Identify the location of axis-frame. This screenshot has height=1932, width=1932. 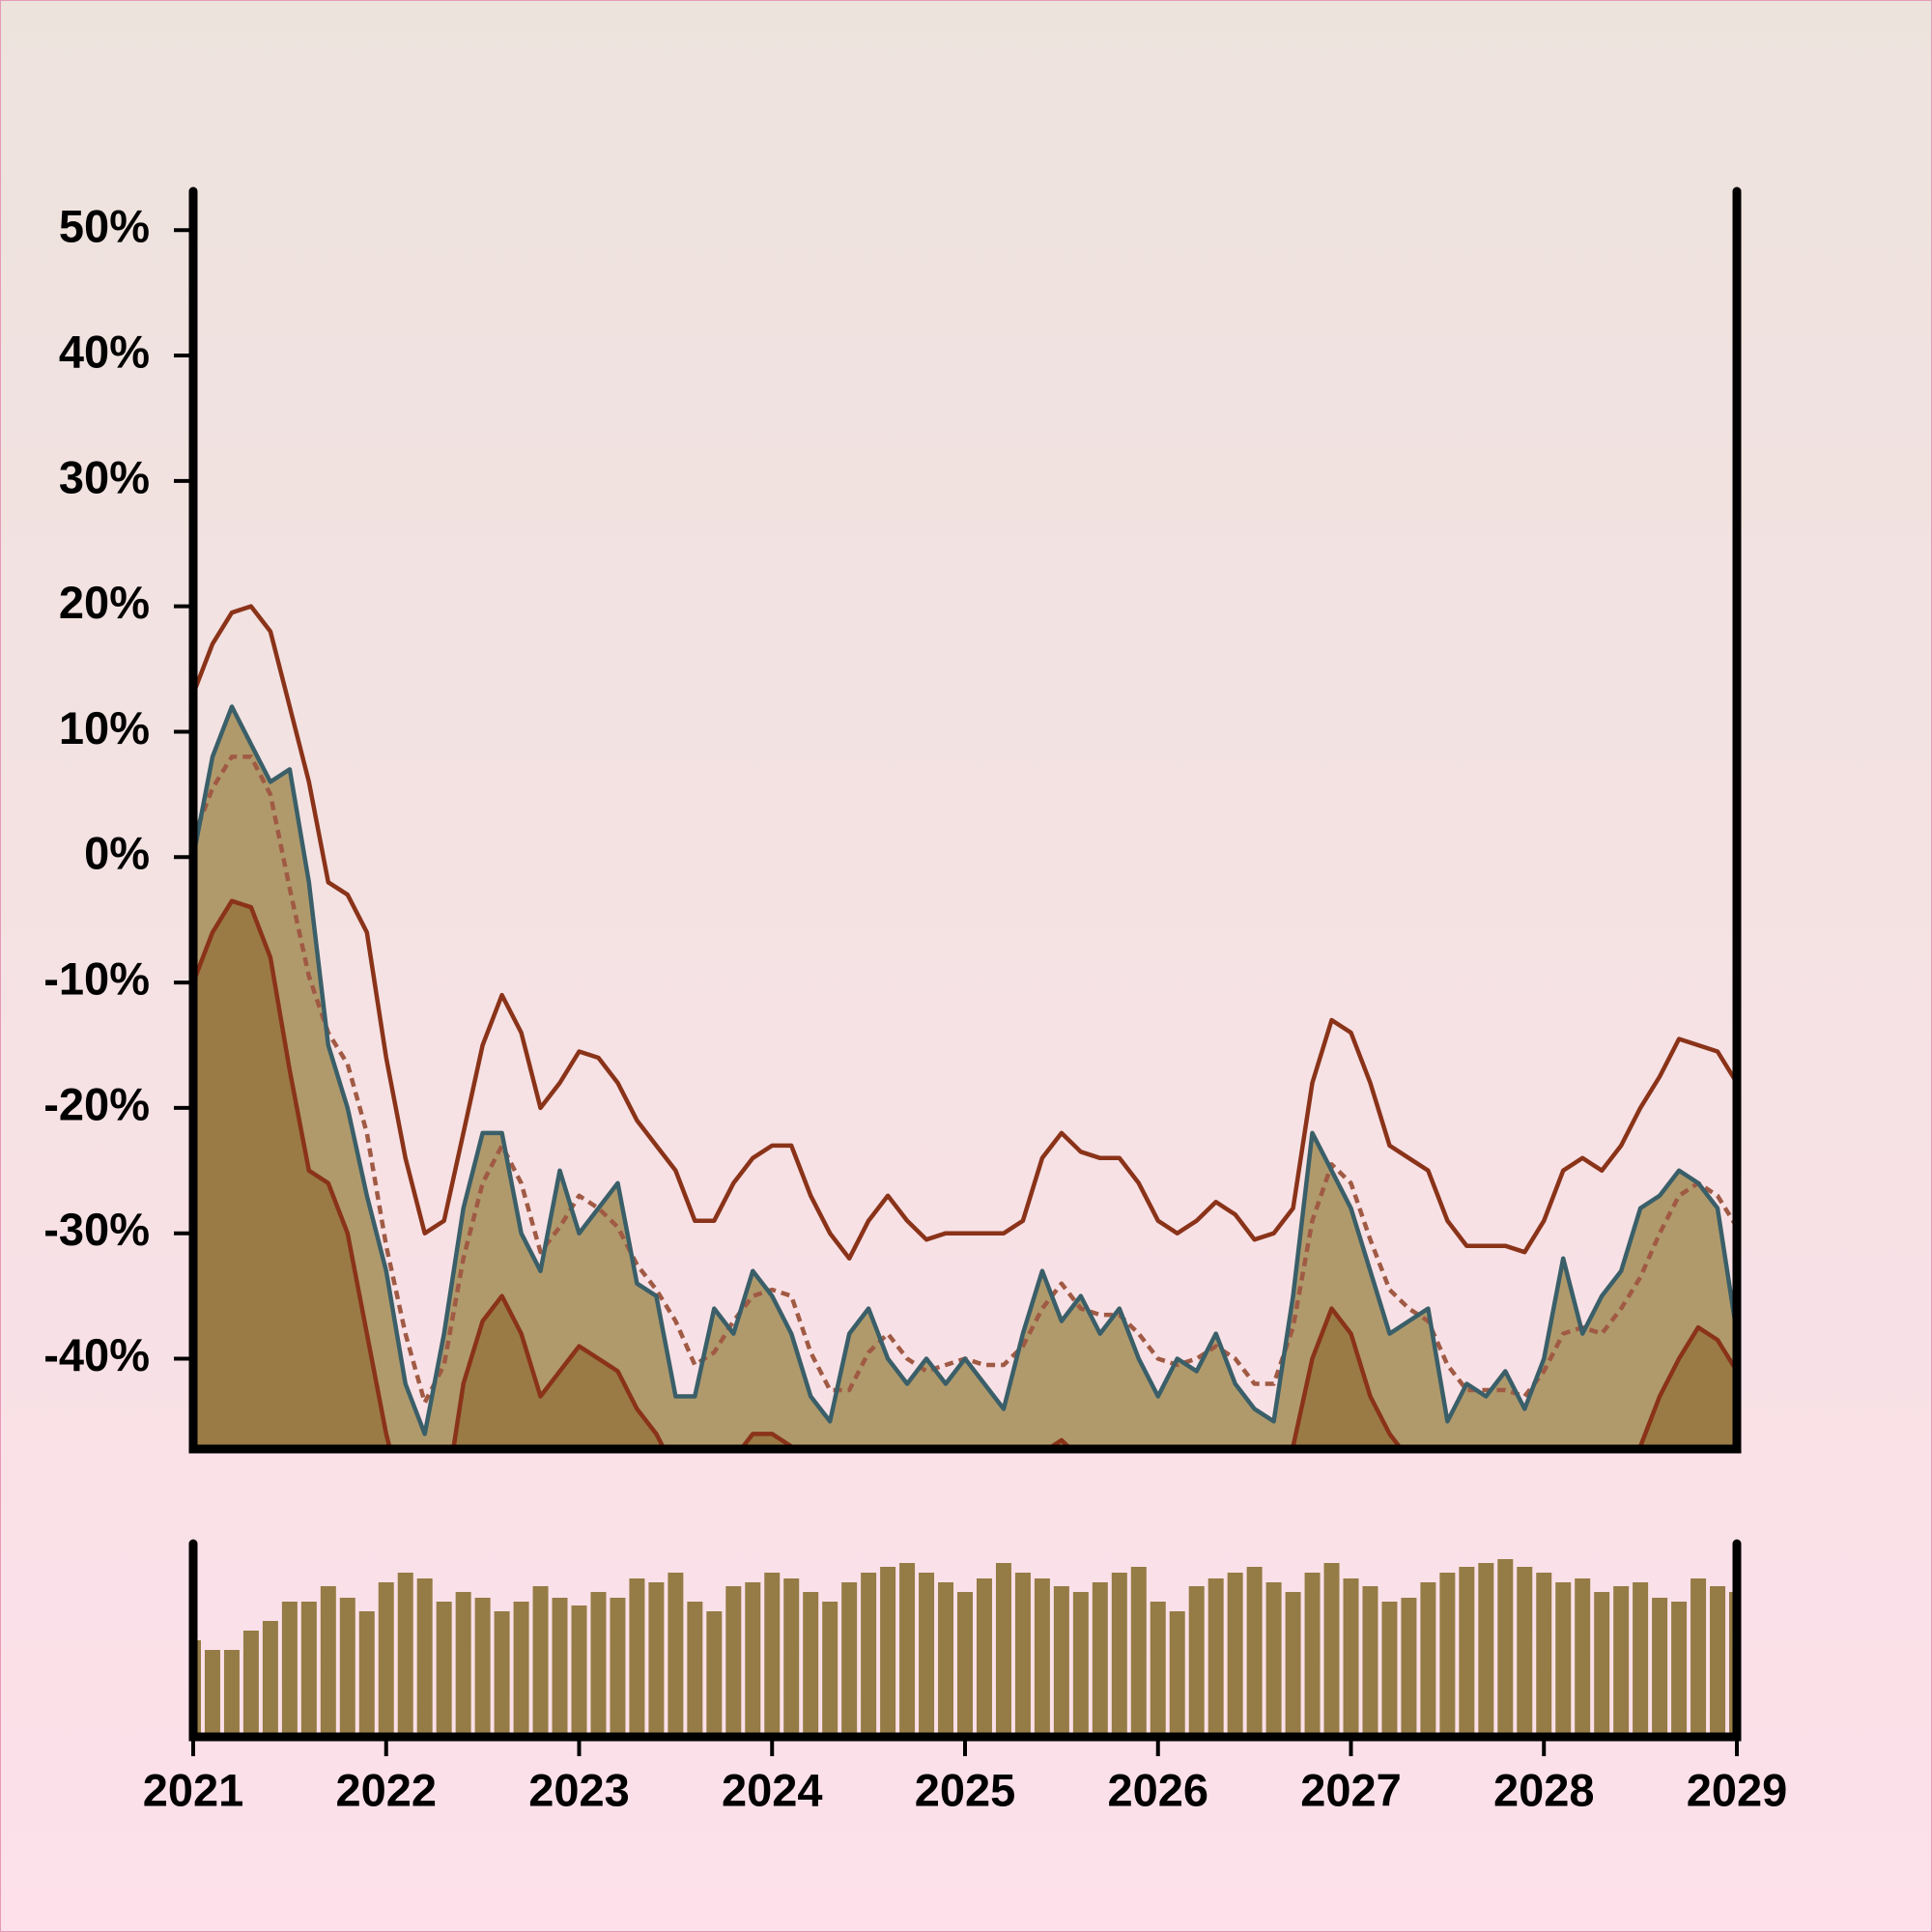
(965, 1640).